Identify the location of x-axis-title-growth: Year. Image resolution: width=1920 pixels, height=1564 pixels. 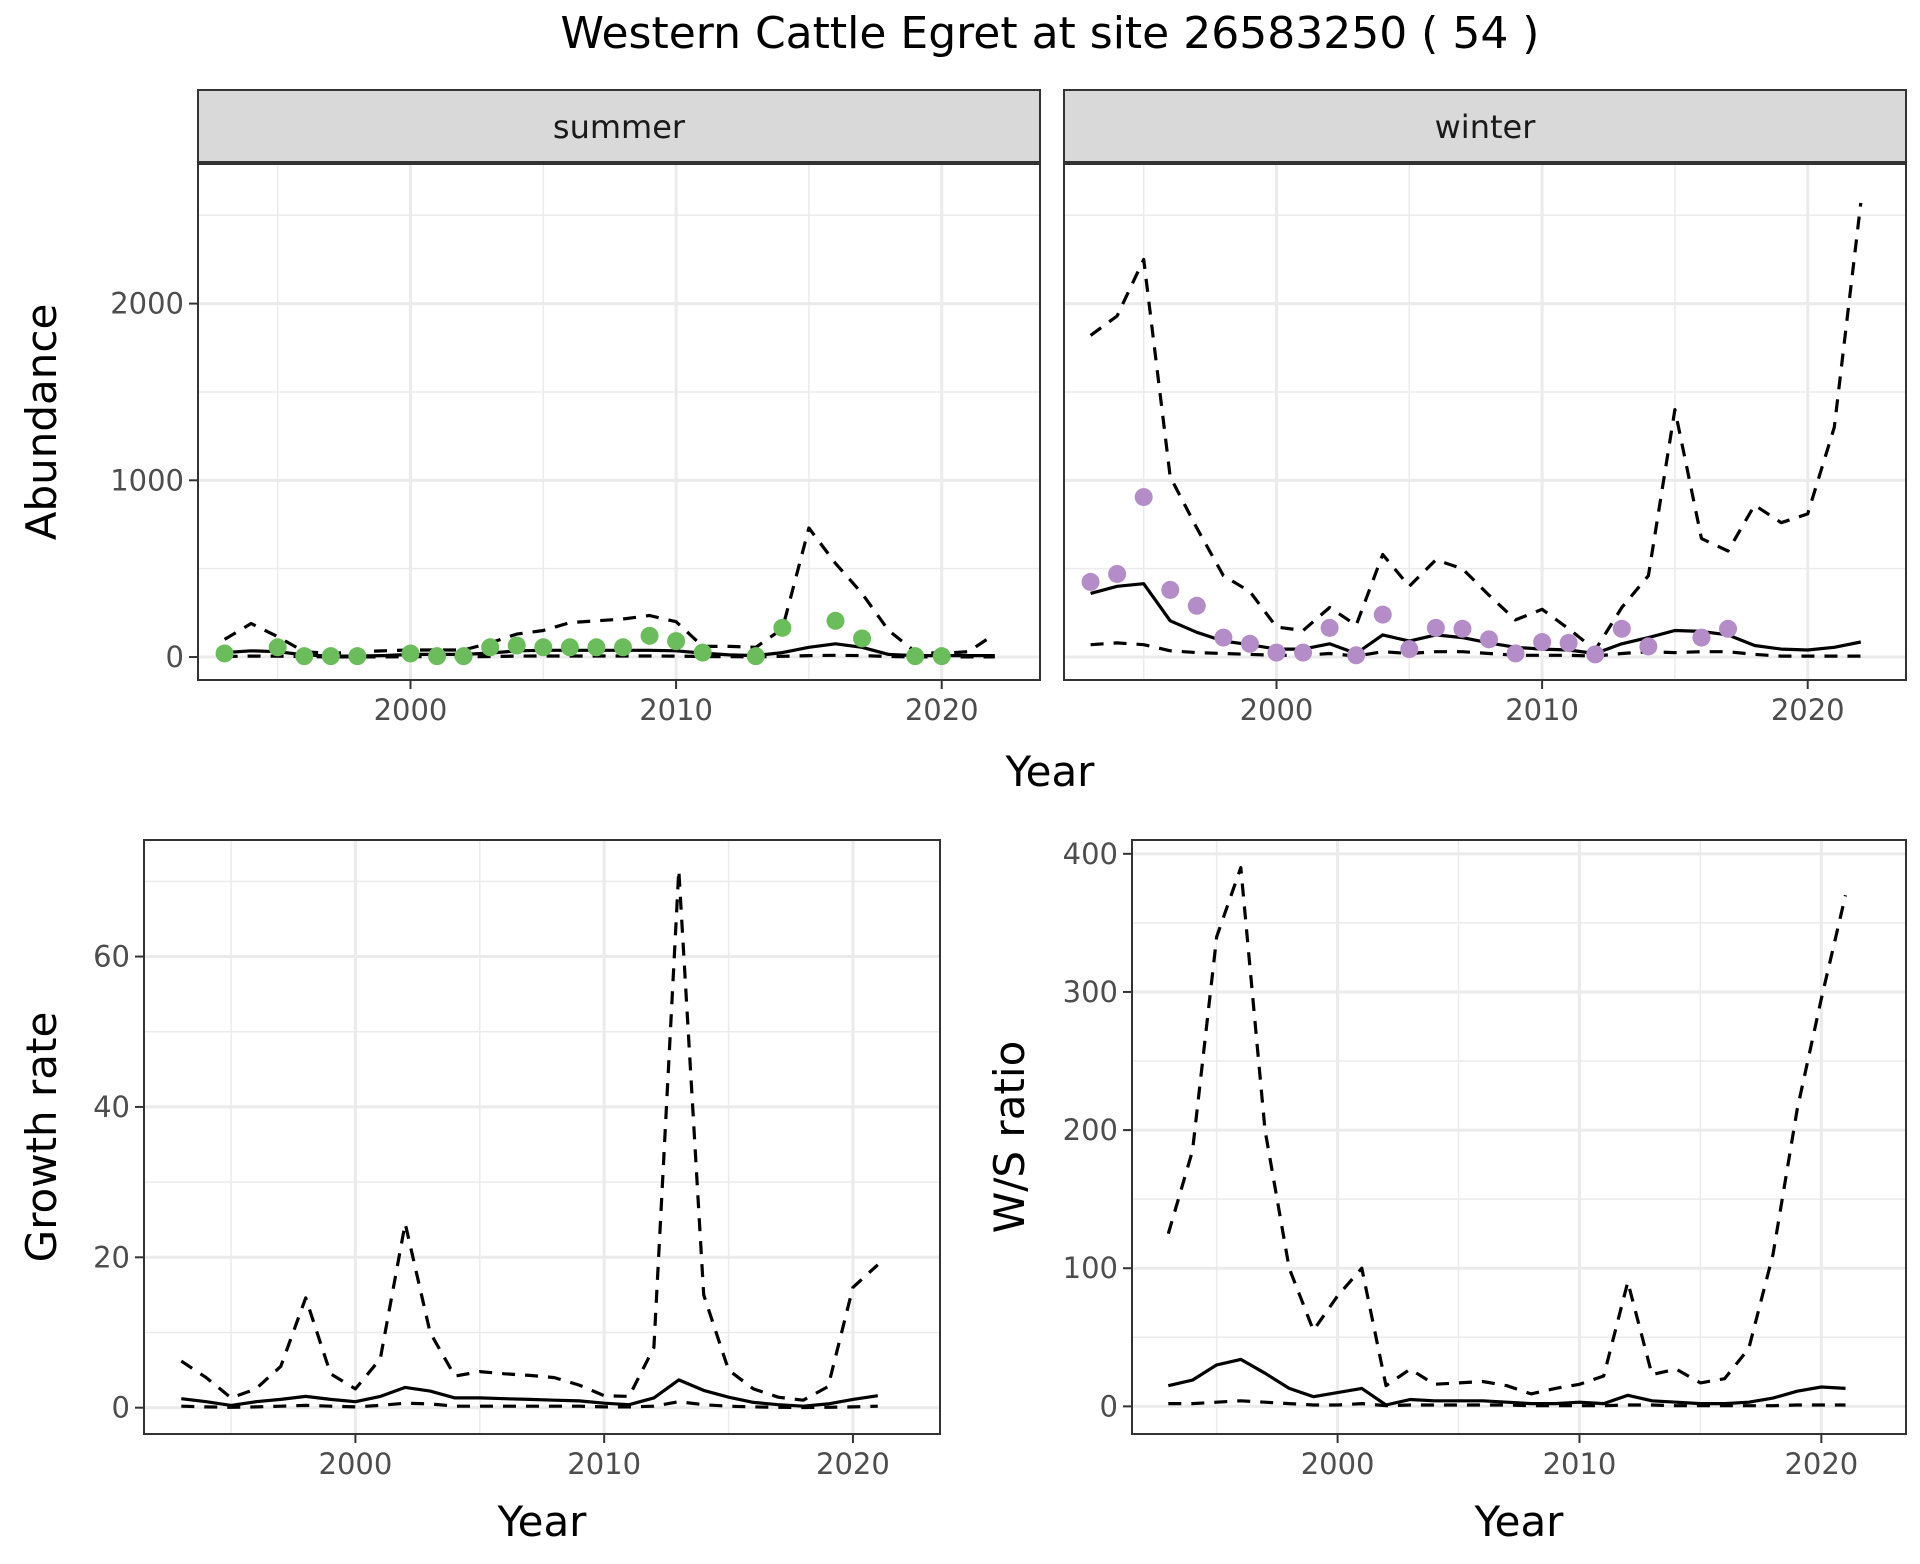
(542, 1521).